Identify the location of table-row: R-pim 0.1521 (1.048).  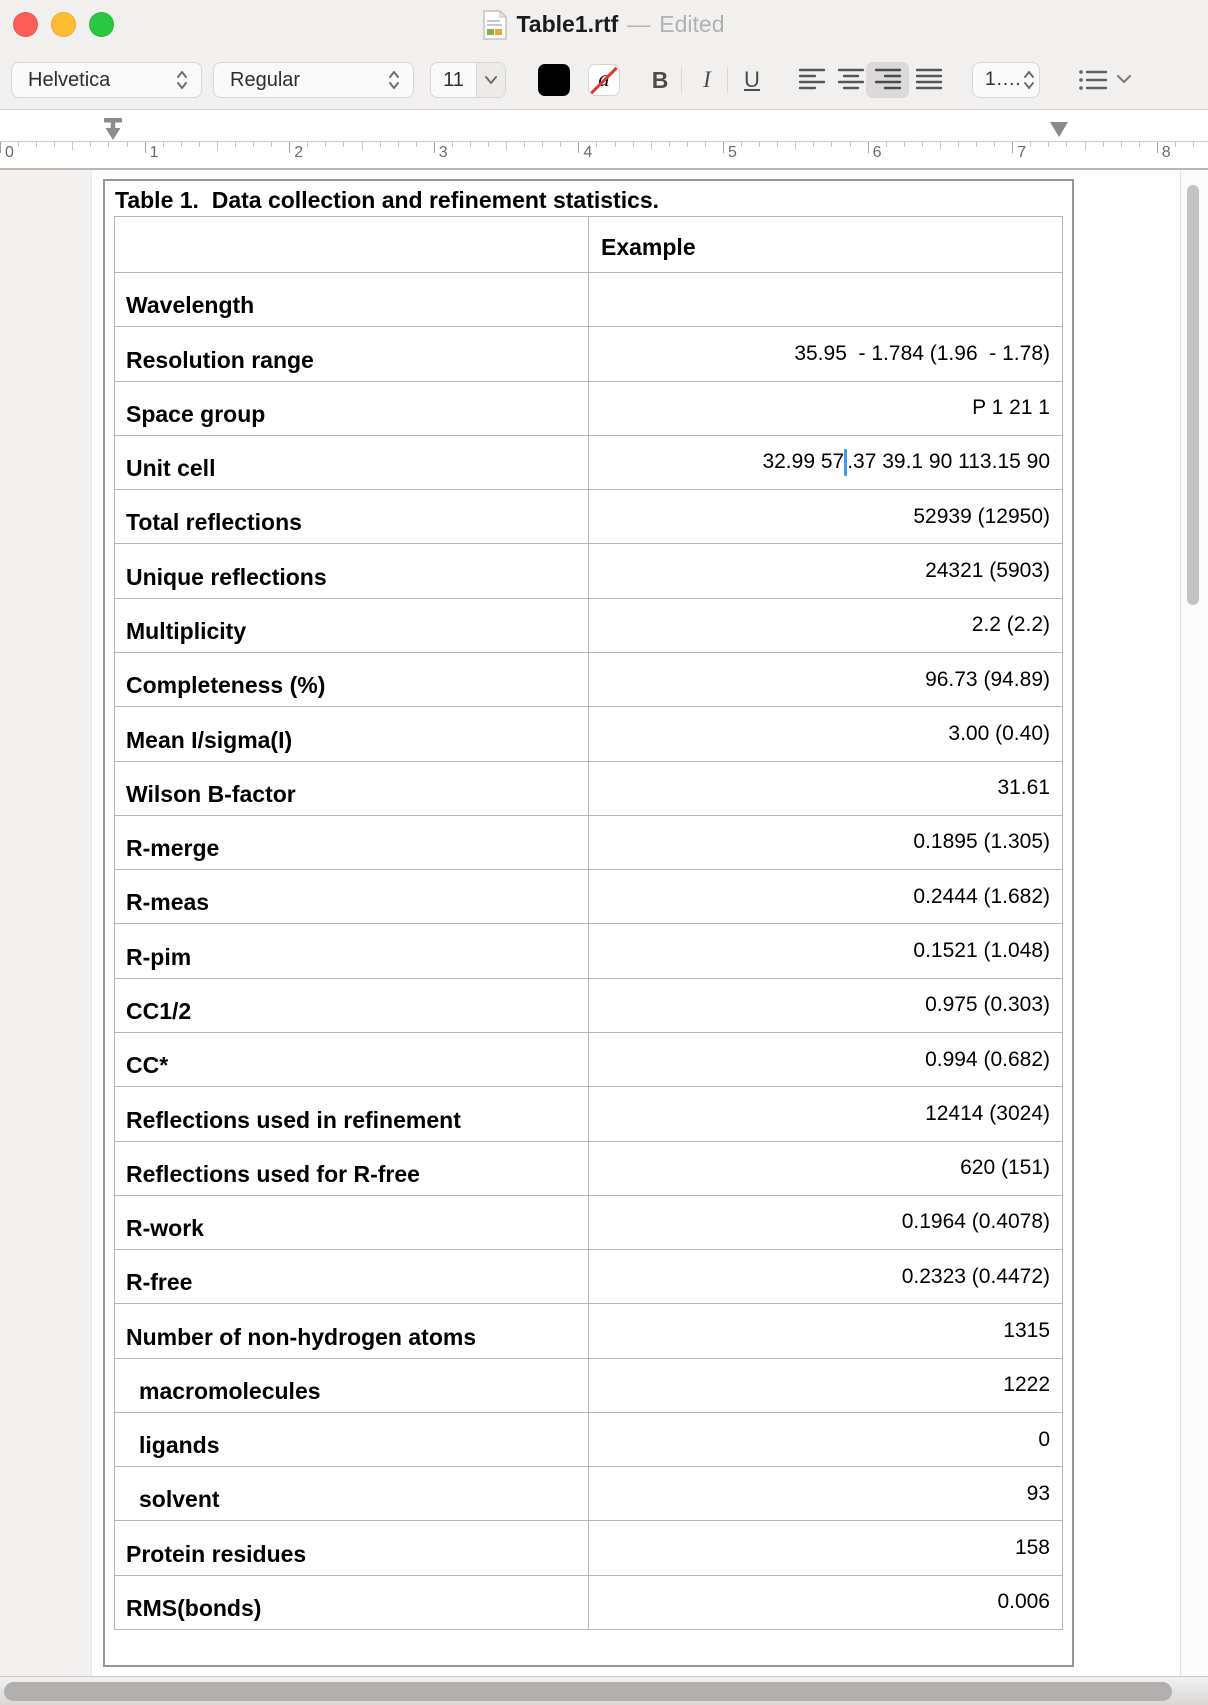
(588, 950).